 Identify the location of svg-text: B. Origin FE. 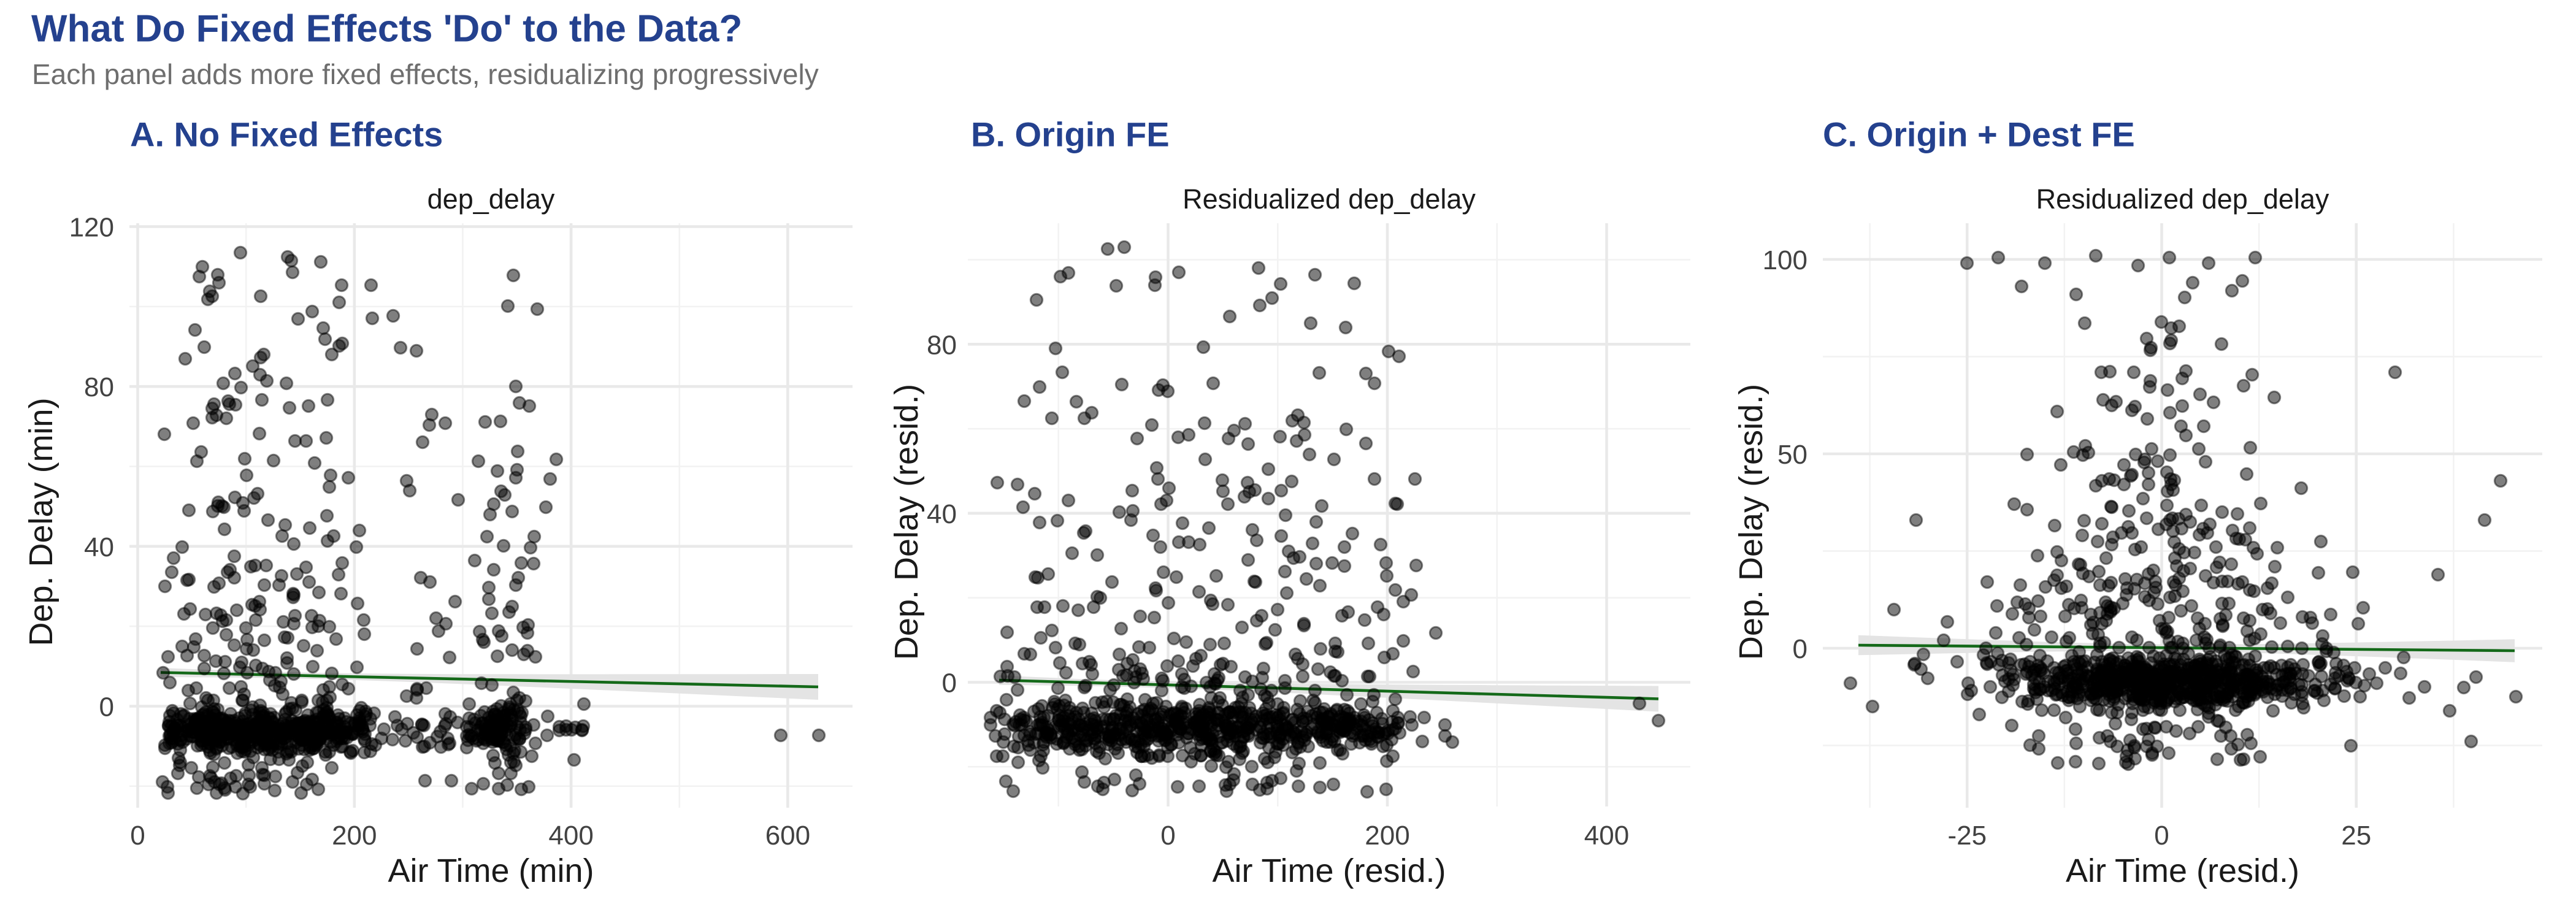
(1070, 134).